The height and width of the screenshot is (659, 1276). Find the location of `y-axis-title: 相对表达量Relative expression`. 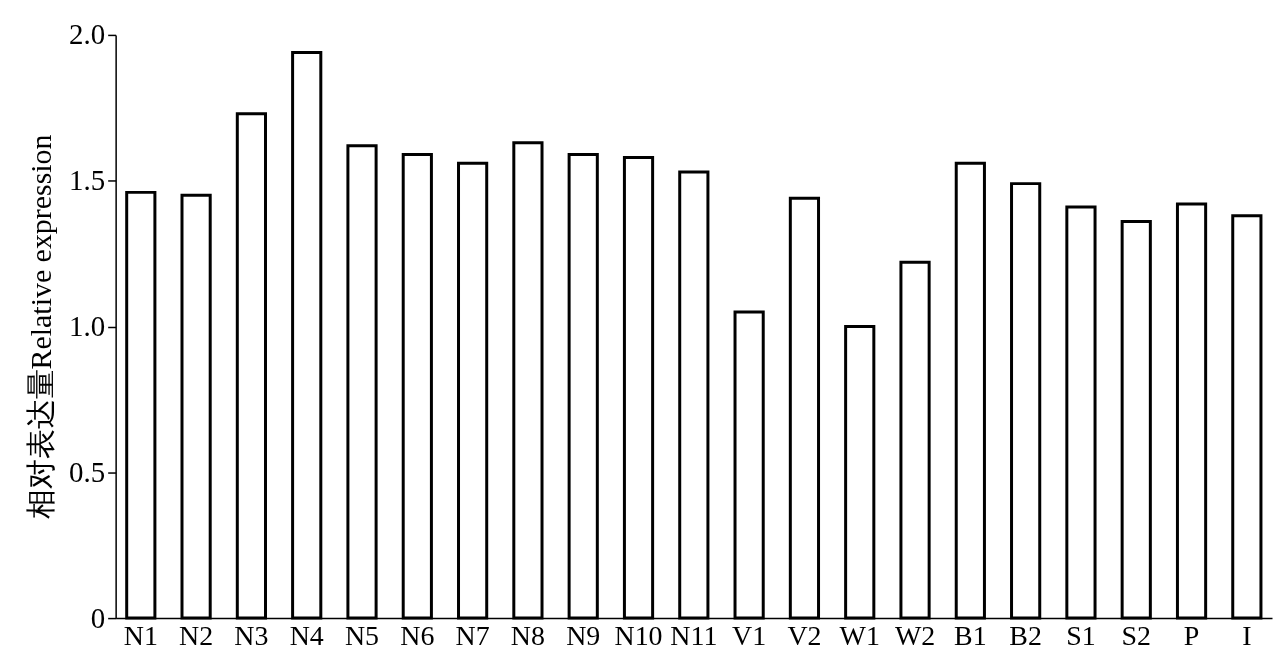

y-axis-title: 相对表达量Relative expression is located at coordinates (41, 327).